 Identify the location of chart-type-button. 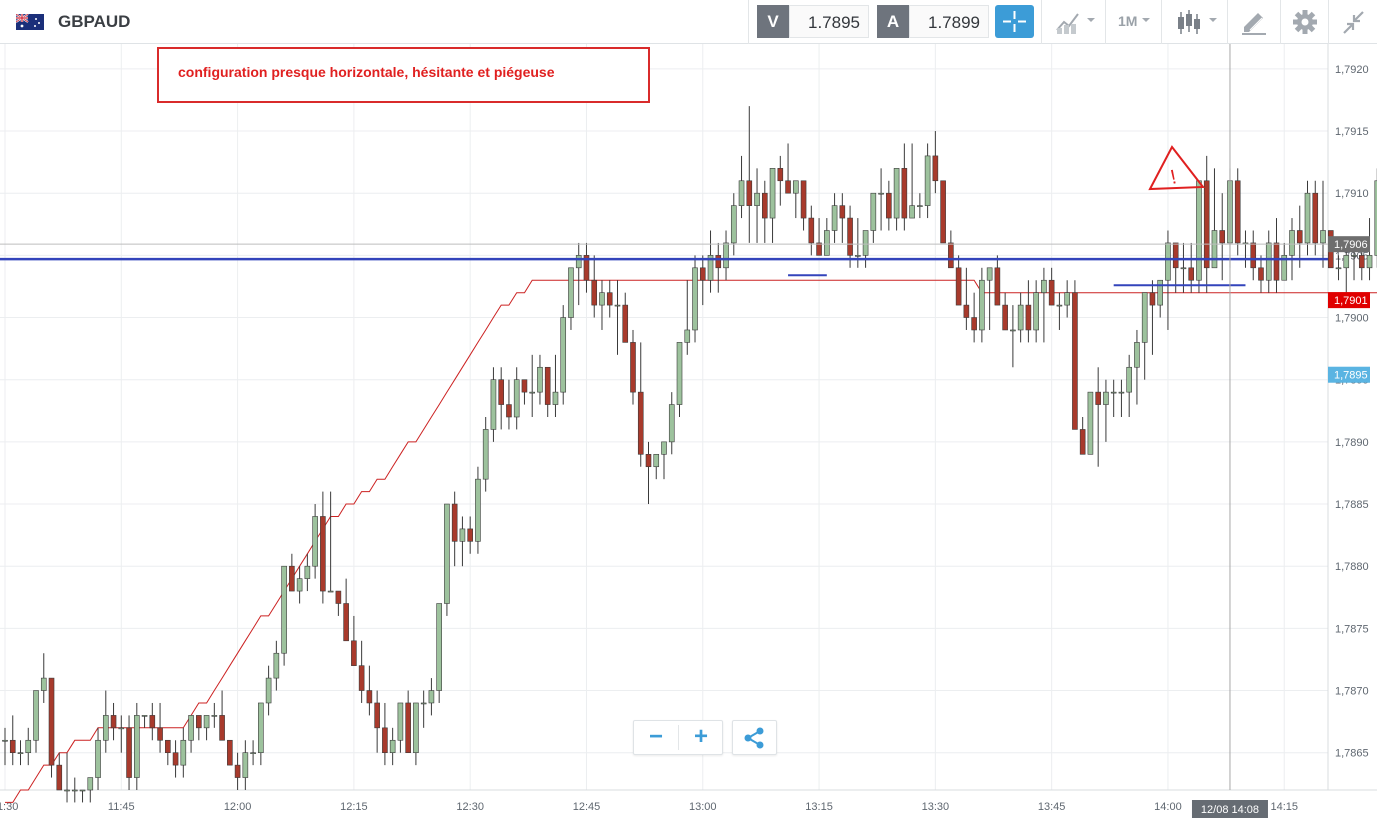
(1194, 22).